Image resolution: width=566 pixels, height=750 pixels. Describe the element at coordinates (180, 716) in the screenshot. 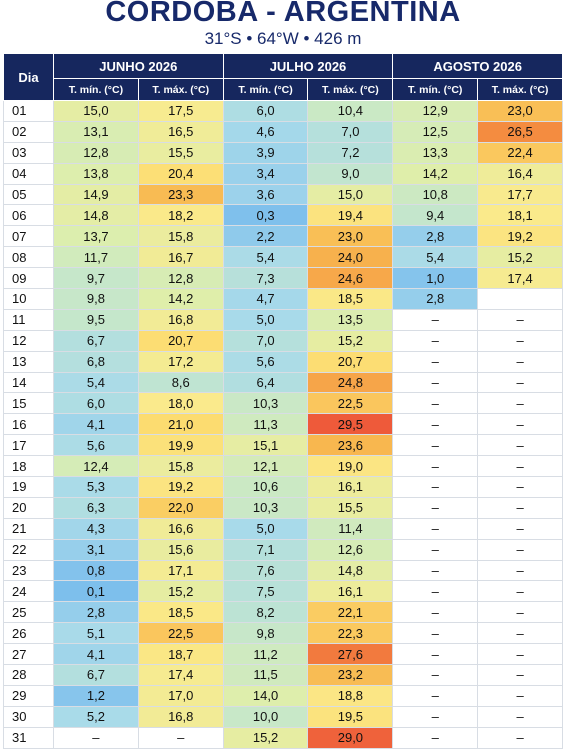

I see `temperature-cell: 16,8` at that location.